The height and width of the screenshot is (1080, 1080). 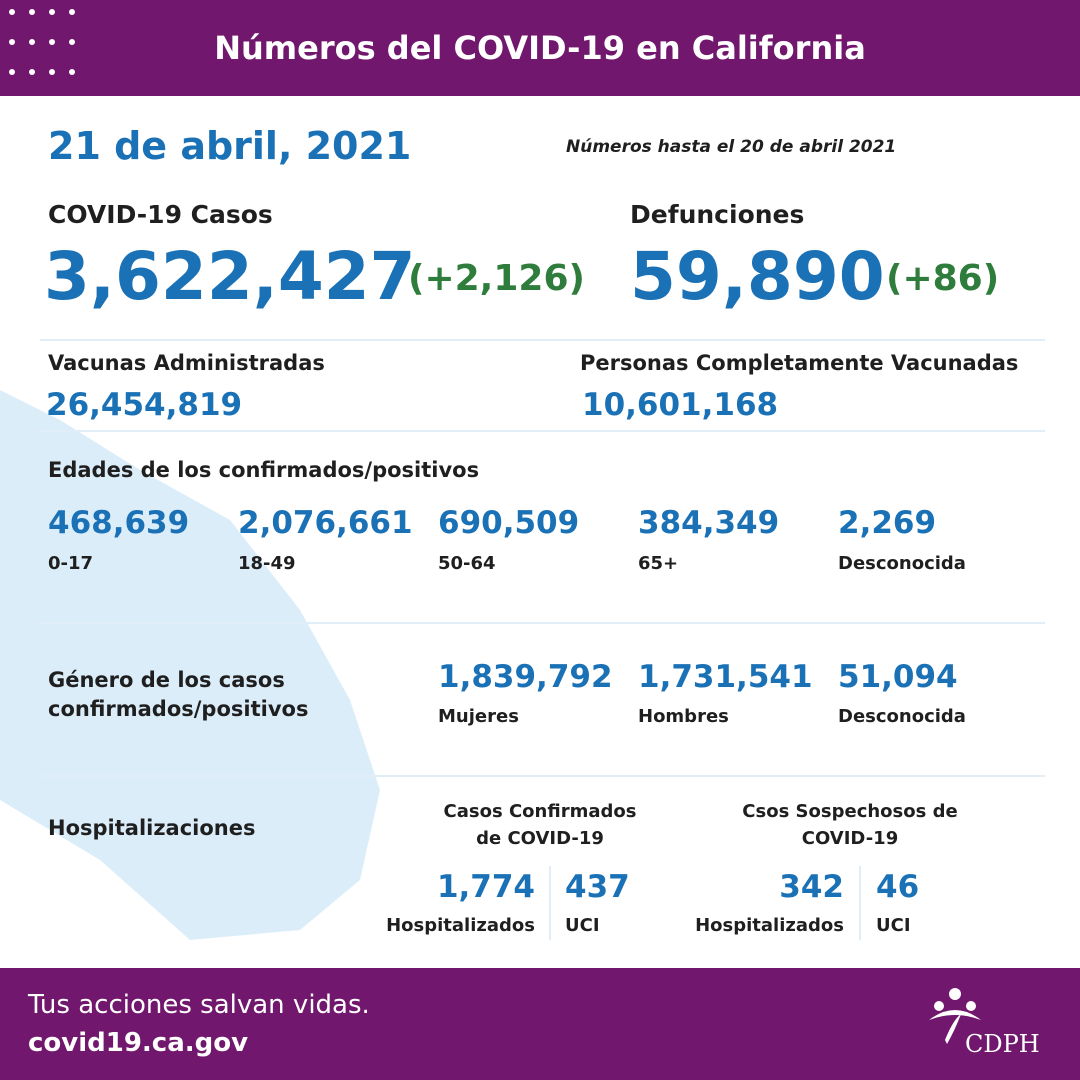 What do you see at coordinates (230, 146) in the screenshot?
I see `date: 21 de abril, 2021` at bounding box center [230, 146].